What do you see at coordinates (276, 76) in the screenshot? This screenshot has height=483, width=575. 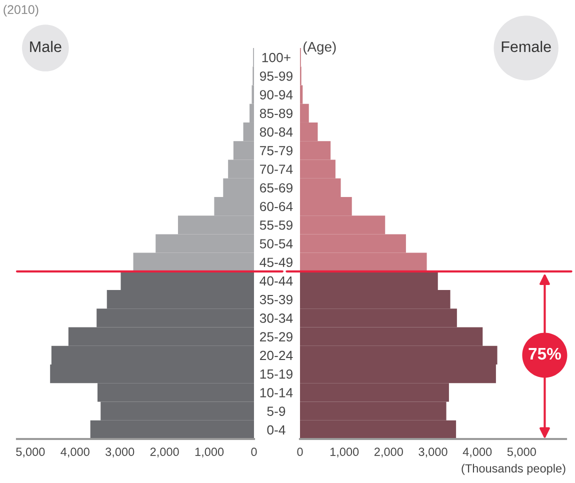 I see `y-tick-label: 95-99` at bounding box center [276, 76].